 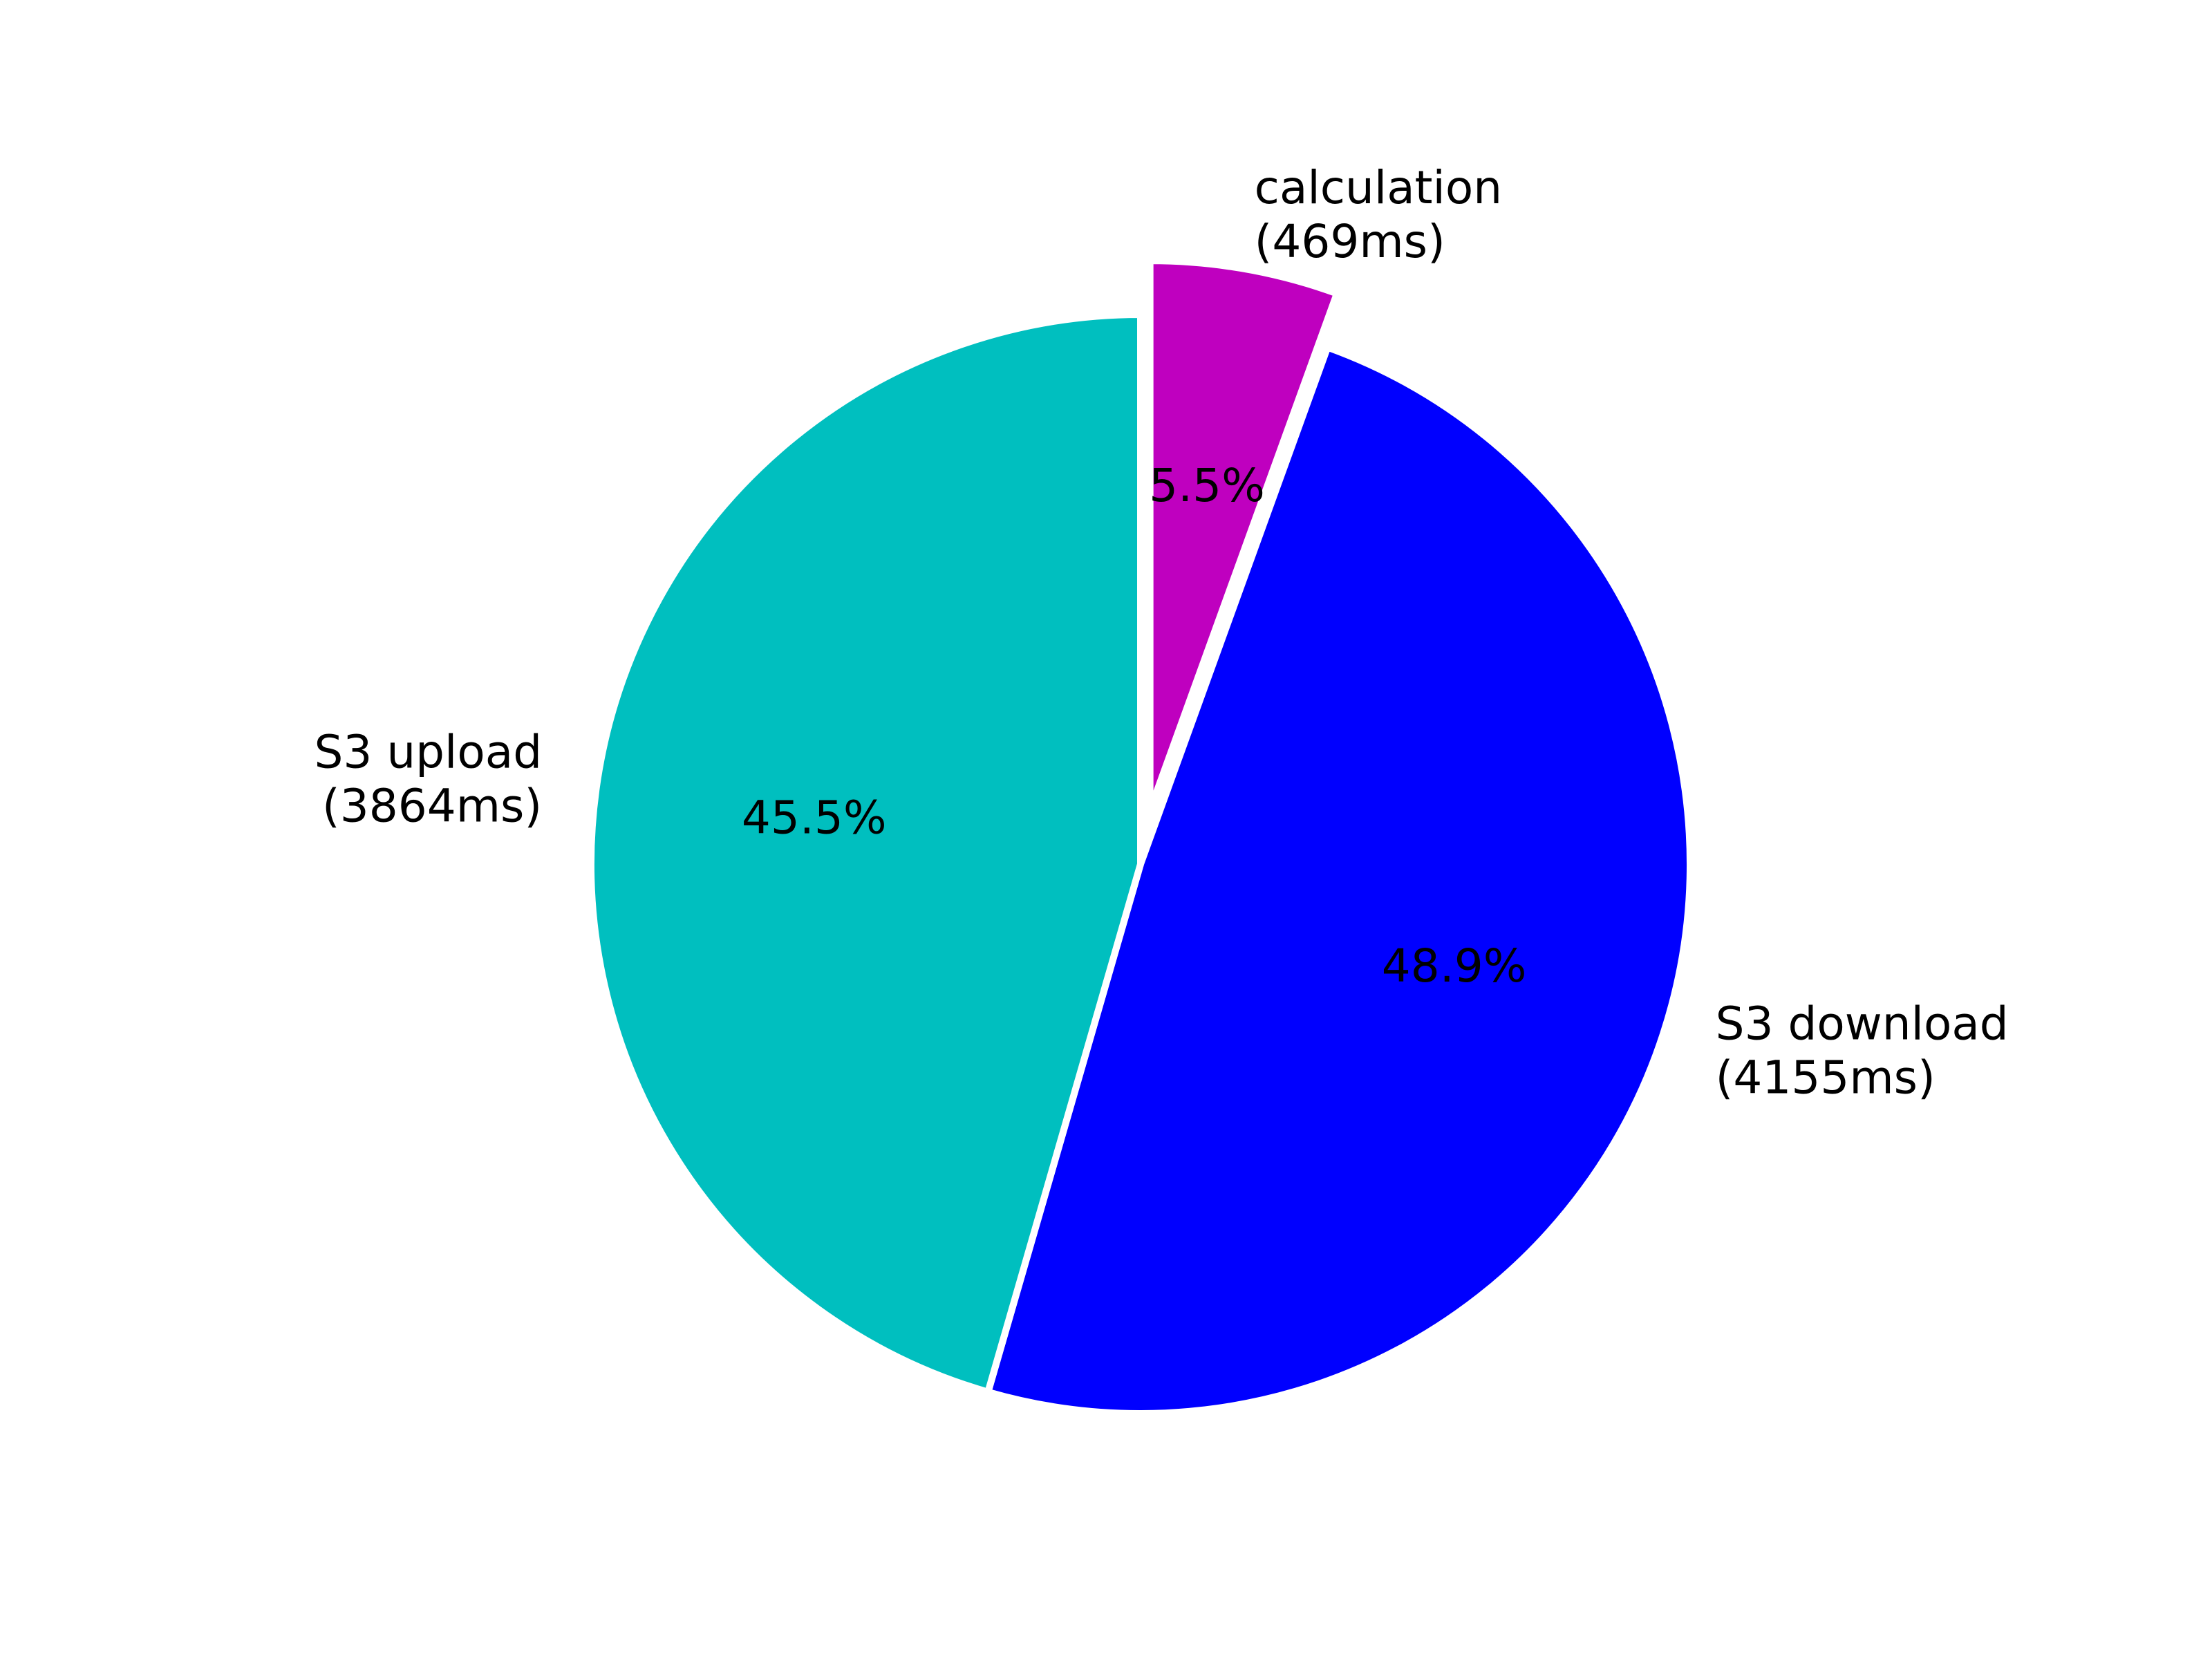 I want to click on slice-label-name: S3 download, so click(x=1863, y=1023).